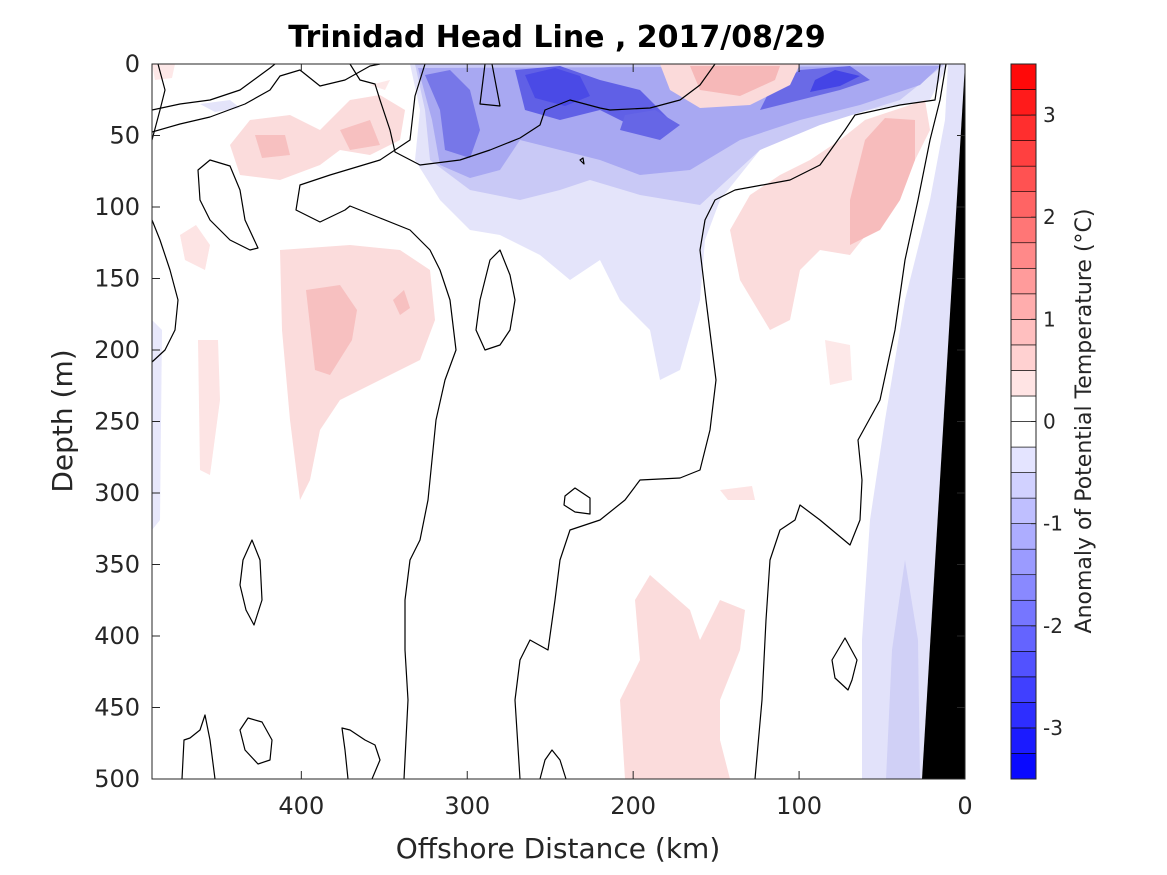 The height and width of the screenshot is (875, 1167). Describe the element at coordinates (117, 565) in the screenshot. I see `y-tick-label: 350` at that location.